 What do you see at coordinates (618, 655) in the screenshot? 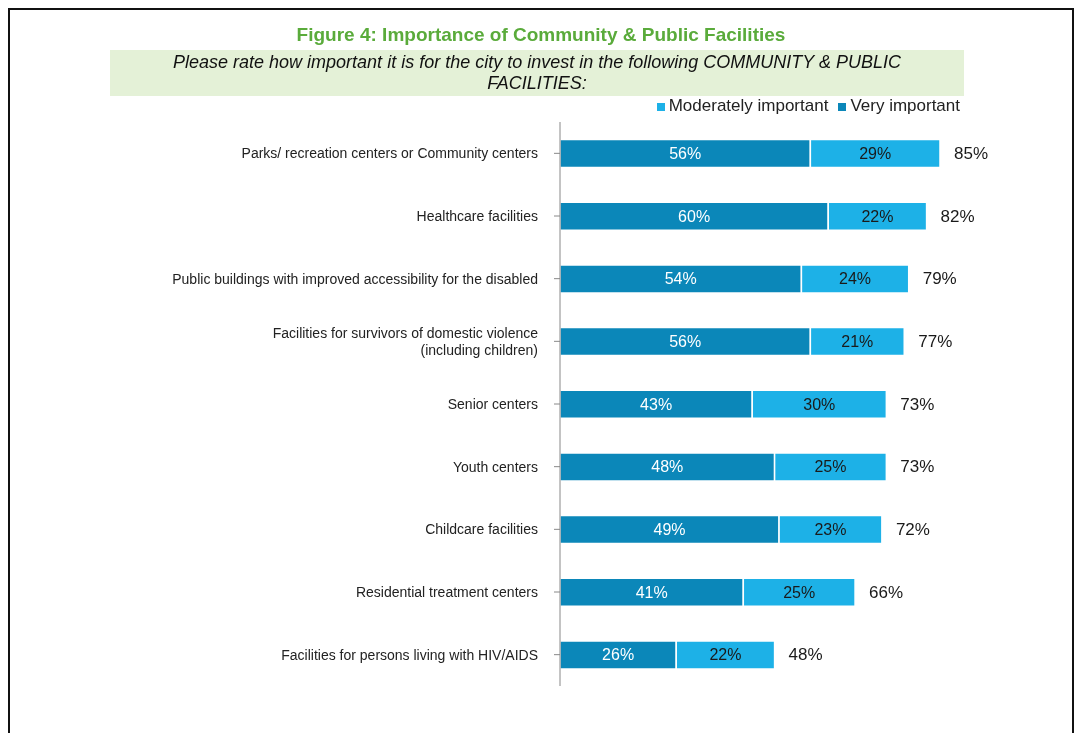
I see `data-label: 26%` at bounding box center [618, 655].